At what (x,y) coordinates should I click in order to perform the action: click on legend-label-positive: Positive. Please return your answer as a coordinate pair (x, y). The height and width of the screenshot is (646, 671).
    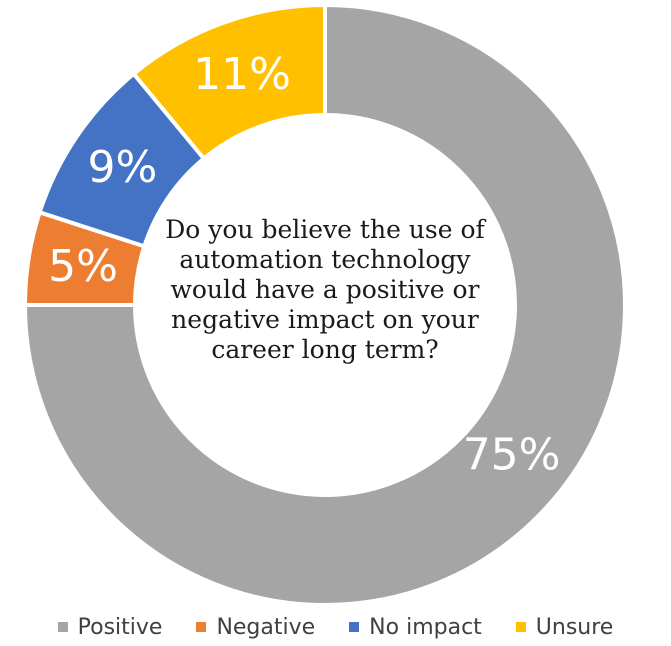
    Looking at the image, I should click on (120, 627).